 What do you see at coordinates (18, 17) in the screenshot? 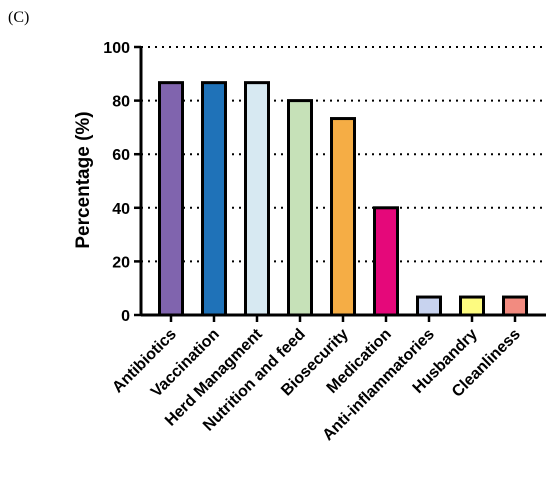
I see `panel-label: (C)` at bounding box center [18, 17].